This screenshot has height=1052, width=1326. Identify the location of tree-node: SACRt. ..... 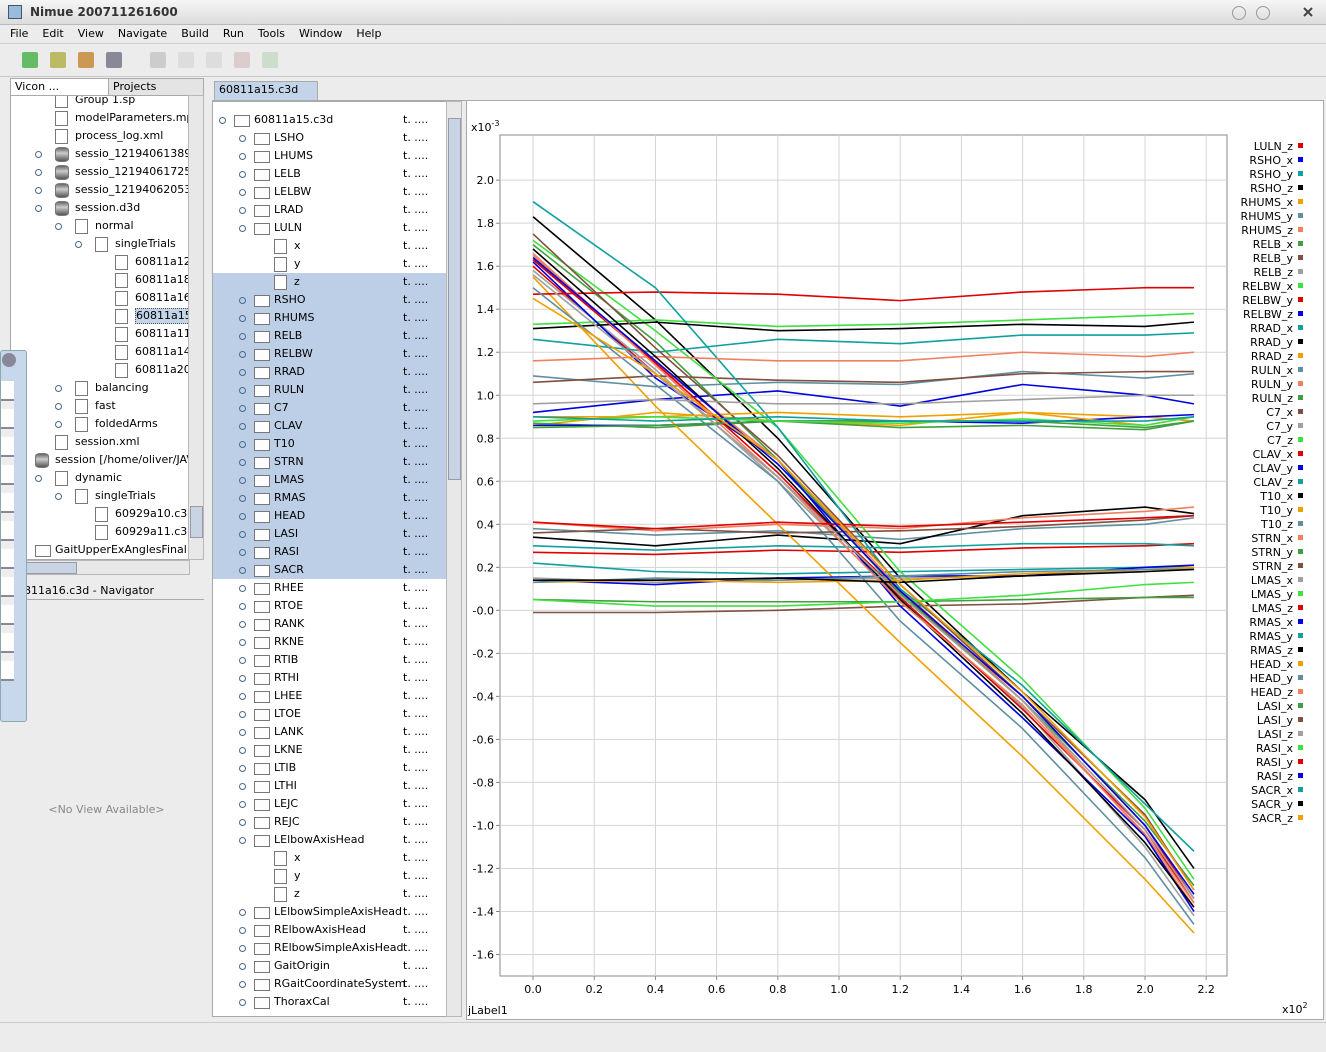
(330, 570).